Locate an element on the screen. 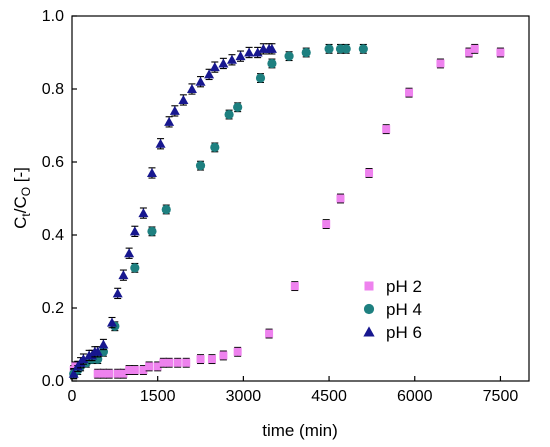  x-axis-title: time (min) is located at coordinates (300, 430).